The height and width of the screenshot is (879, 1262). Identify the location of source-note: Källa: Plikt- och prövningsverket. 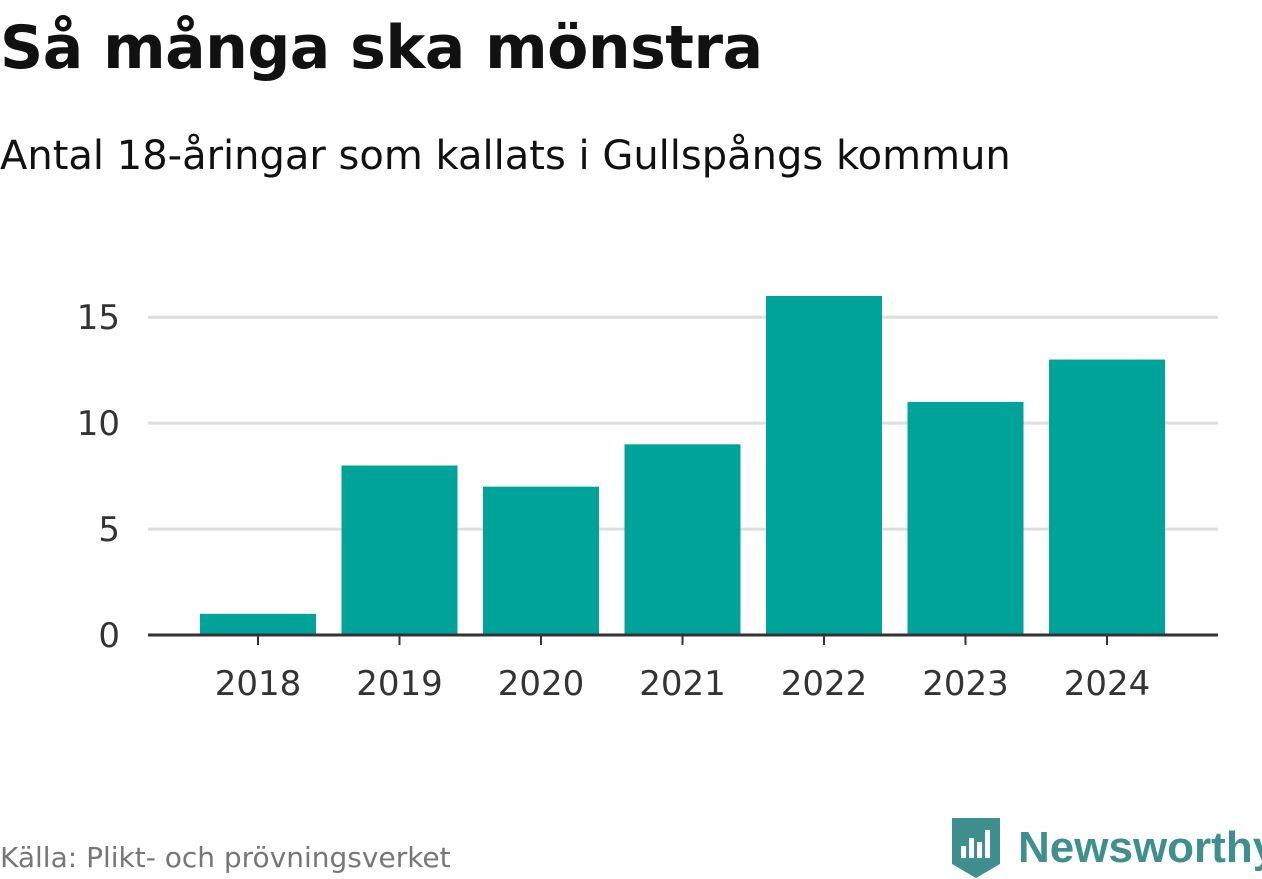
(225, 857).